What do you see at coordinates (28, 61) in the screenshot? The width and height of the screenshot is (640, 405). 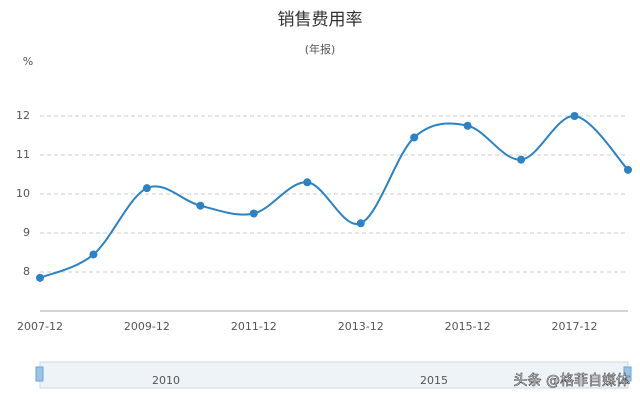 I see `y-unit: %` at bounding box center [28, 61].